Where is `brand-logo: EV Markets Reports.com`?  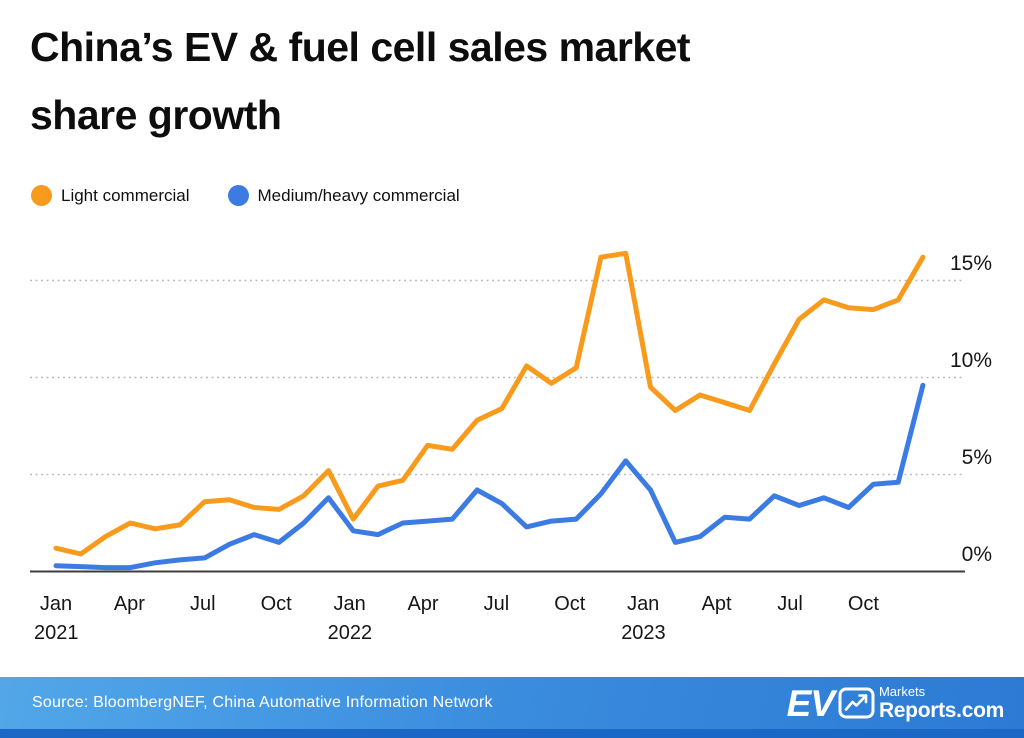 brand-logo: EV Markets Reports.com is located at coordinates (895, 703).